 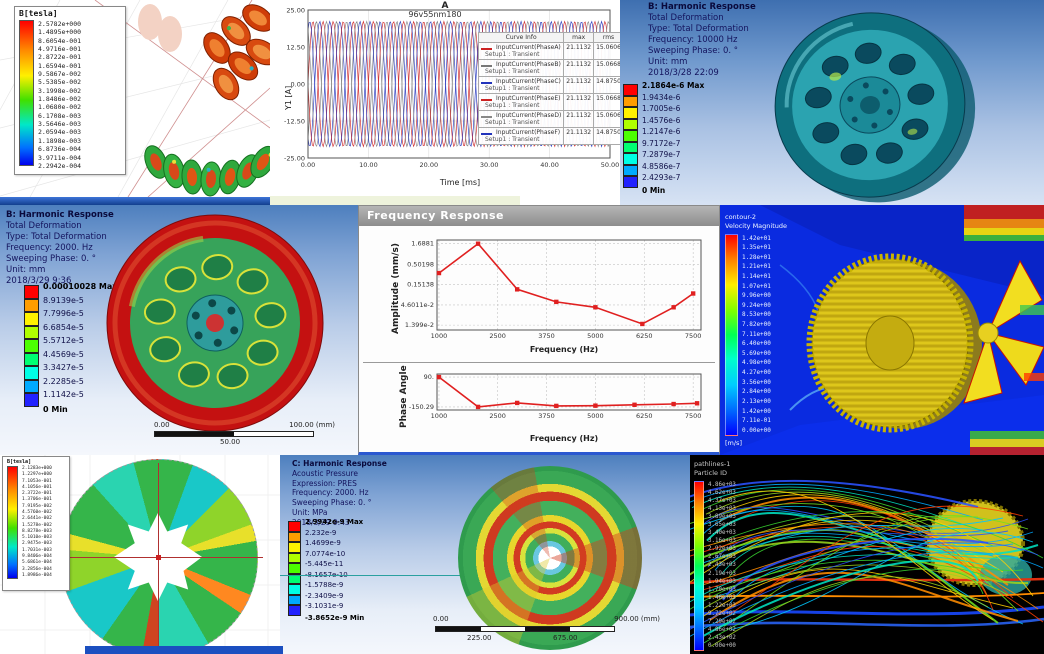 I want to click on colorbar-value: 1.21e+01, so click(x=756, y=267).